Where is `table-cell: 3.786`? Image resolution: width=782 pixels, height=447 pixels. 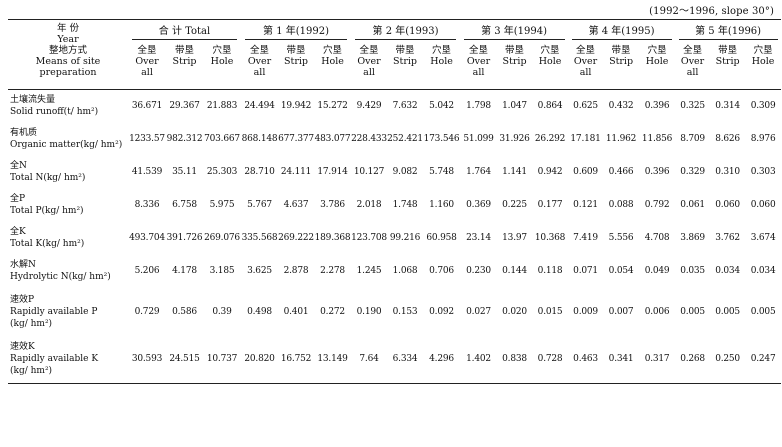 table-cell: 3.786 is located at coordinates (332, 205).